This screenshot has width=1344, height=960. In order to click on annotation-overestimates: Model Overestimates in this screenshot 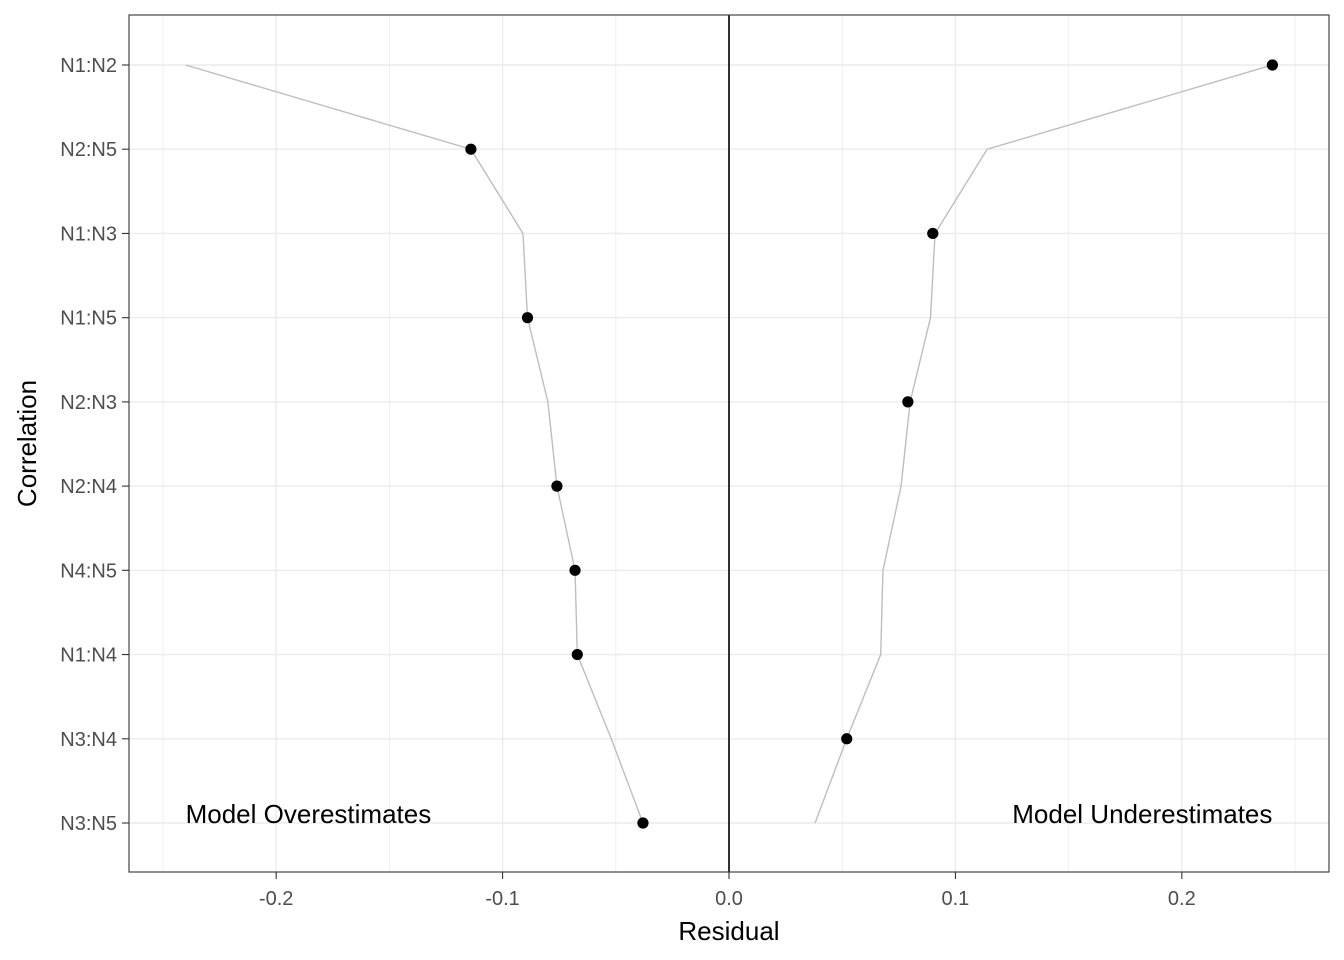, I will do `click(309, 814)`.